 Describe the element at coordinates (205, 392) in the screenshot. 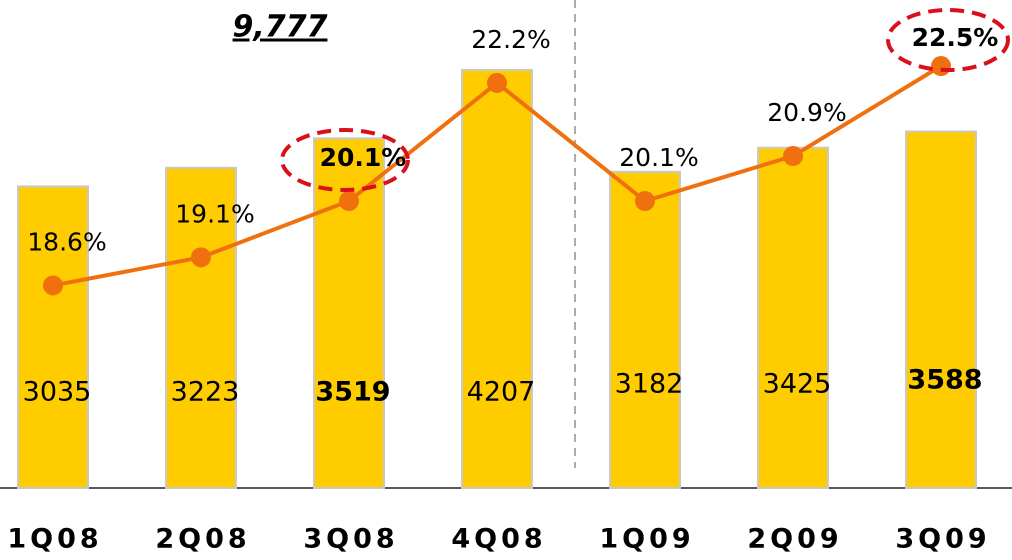

I see `bar-value-label: 3223` at that location.